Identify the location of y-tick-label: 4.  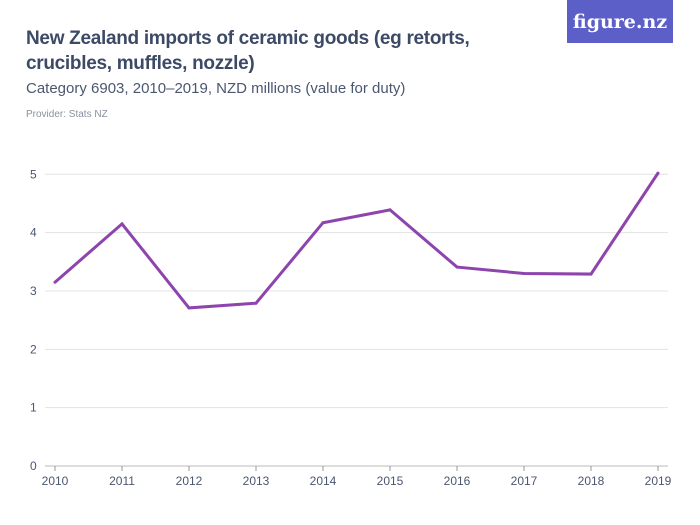
(33, 233).